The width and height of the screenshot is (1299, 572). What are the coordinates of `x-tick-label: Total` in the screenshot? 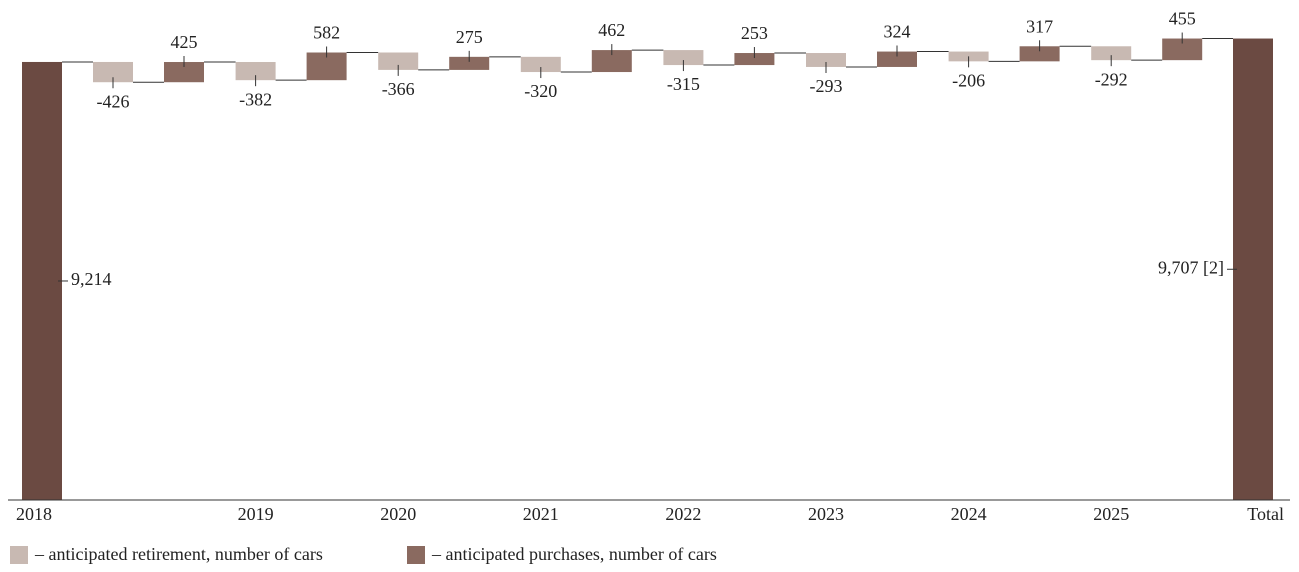 It's located at (1265, 514).